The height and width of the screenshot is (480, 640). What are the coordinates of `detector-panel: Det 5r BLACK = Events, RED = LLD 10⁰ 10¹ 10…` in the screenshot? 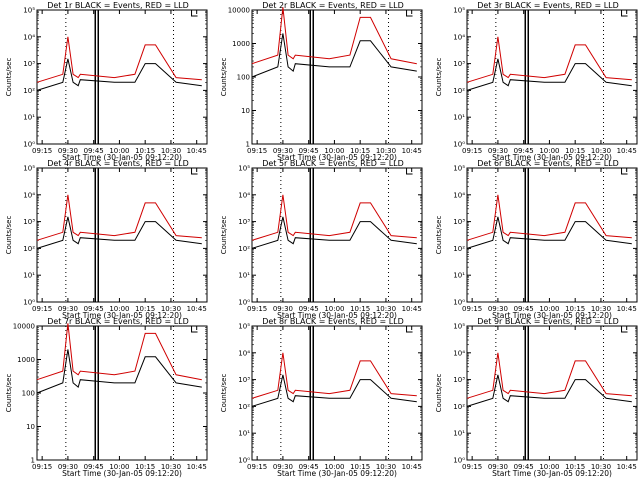 It's located at (321, 239).